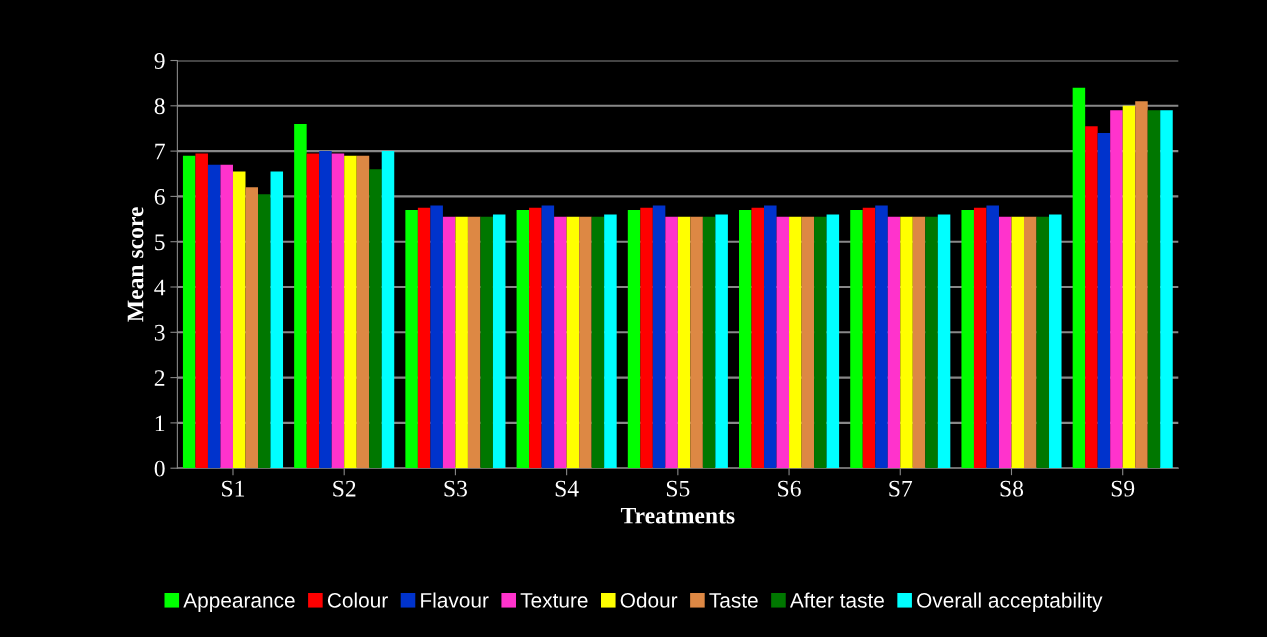 Image resolution: width=1267 pixels, height=637 pixels. I want to click on x-tick-label: S4, so click(567, 488).